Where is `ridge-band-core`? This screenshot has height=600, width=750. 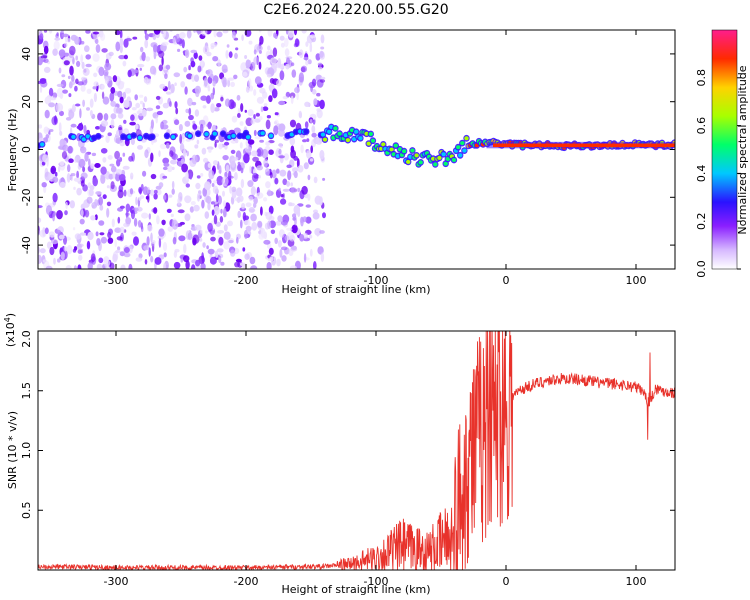 ridge-band-core is located at coordinates (584, 145).